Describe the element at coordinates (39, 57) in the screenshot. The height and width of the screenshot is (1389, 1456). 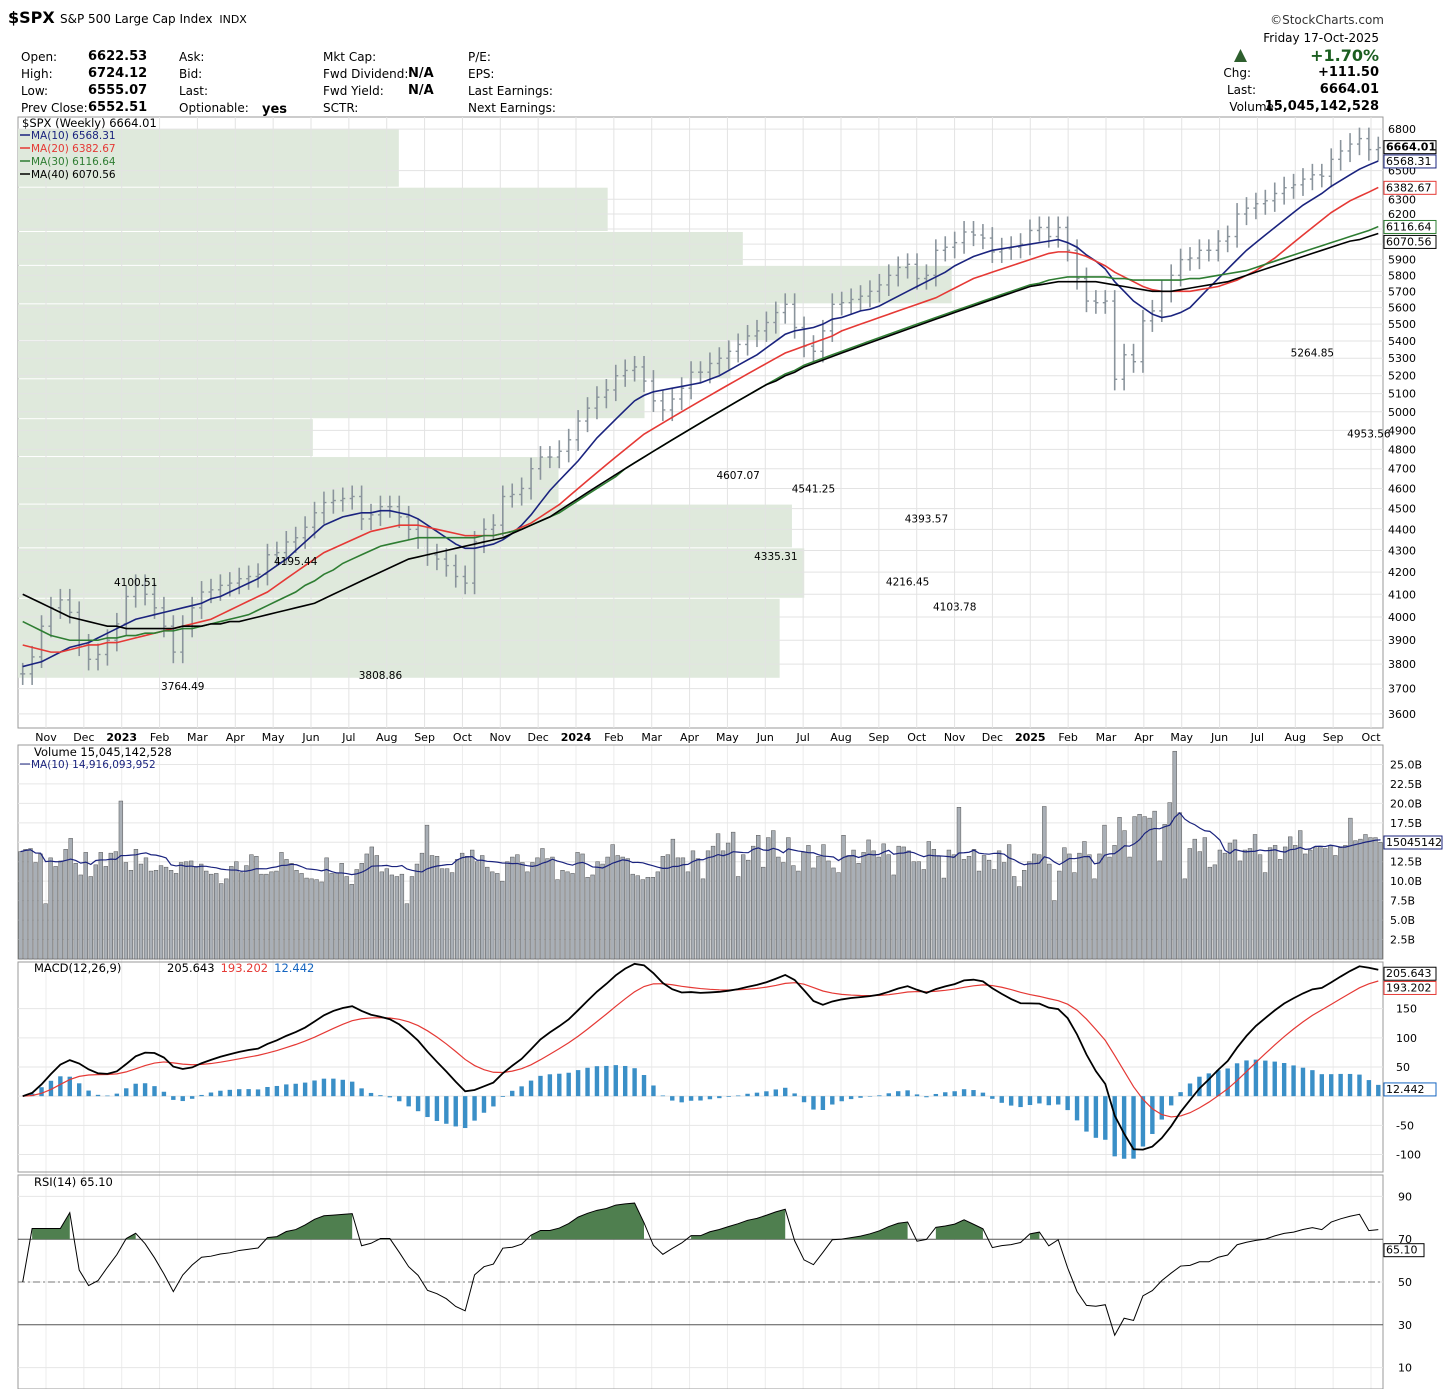
I see `quote-label: Open:` at that location.